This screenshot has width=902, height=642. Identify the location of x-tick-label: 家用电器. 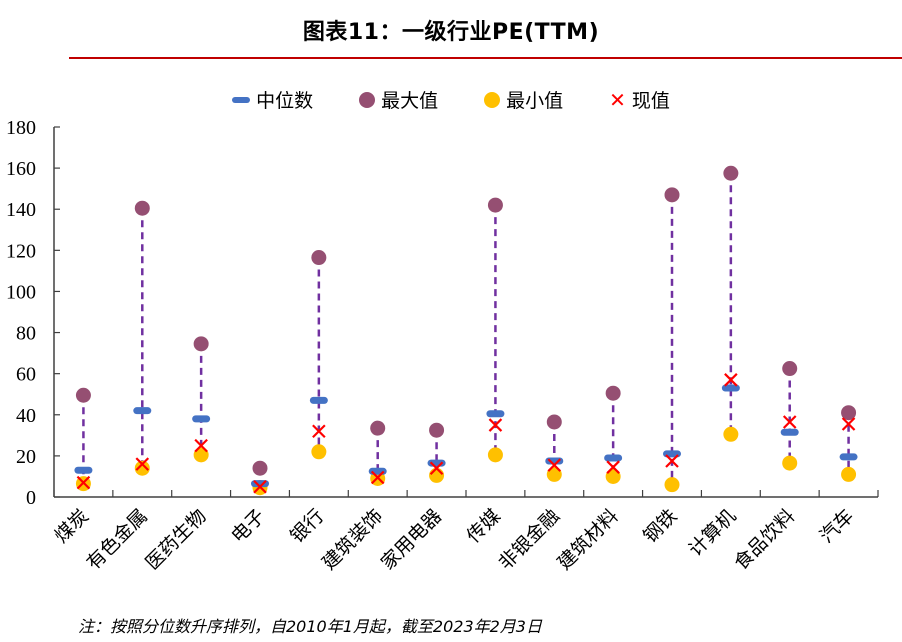
(411, 539).